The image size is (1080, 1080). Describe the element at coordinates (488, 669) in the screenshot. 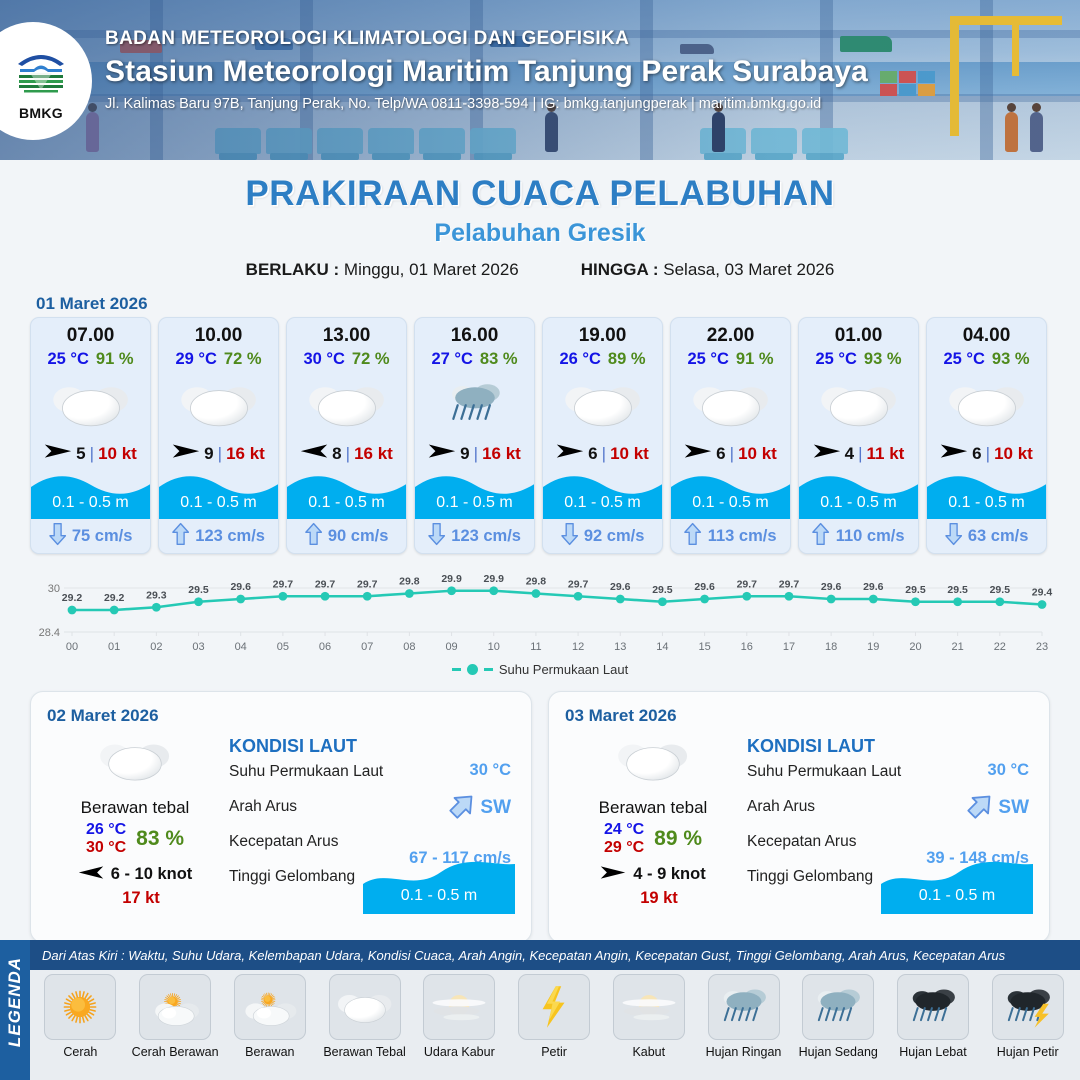

I see `legend-line-icon` at that location.